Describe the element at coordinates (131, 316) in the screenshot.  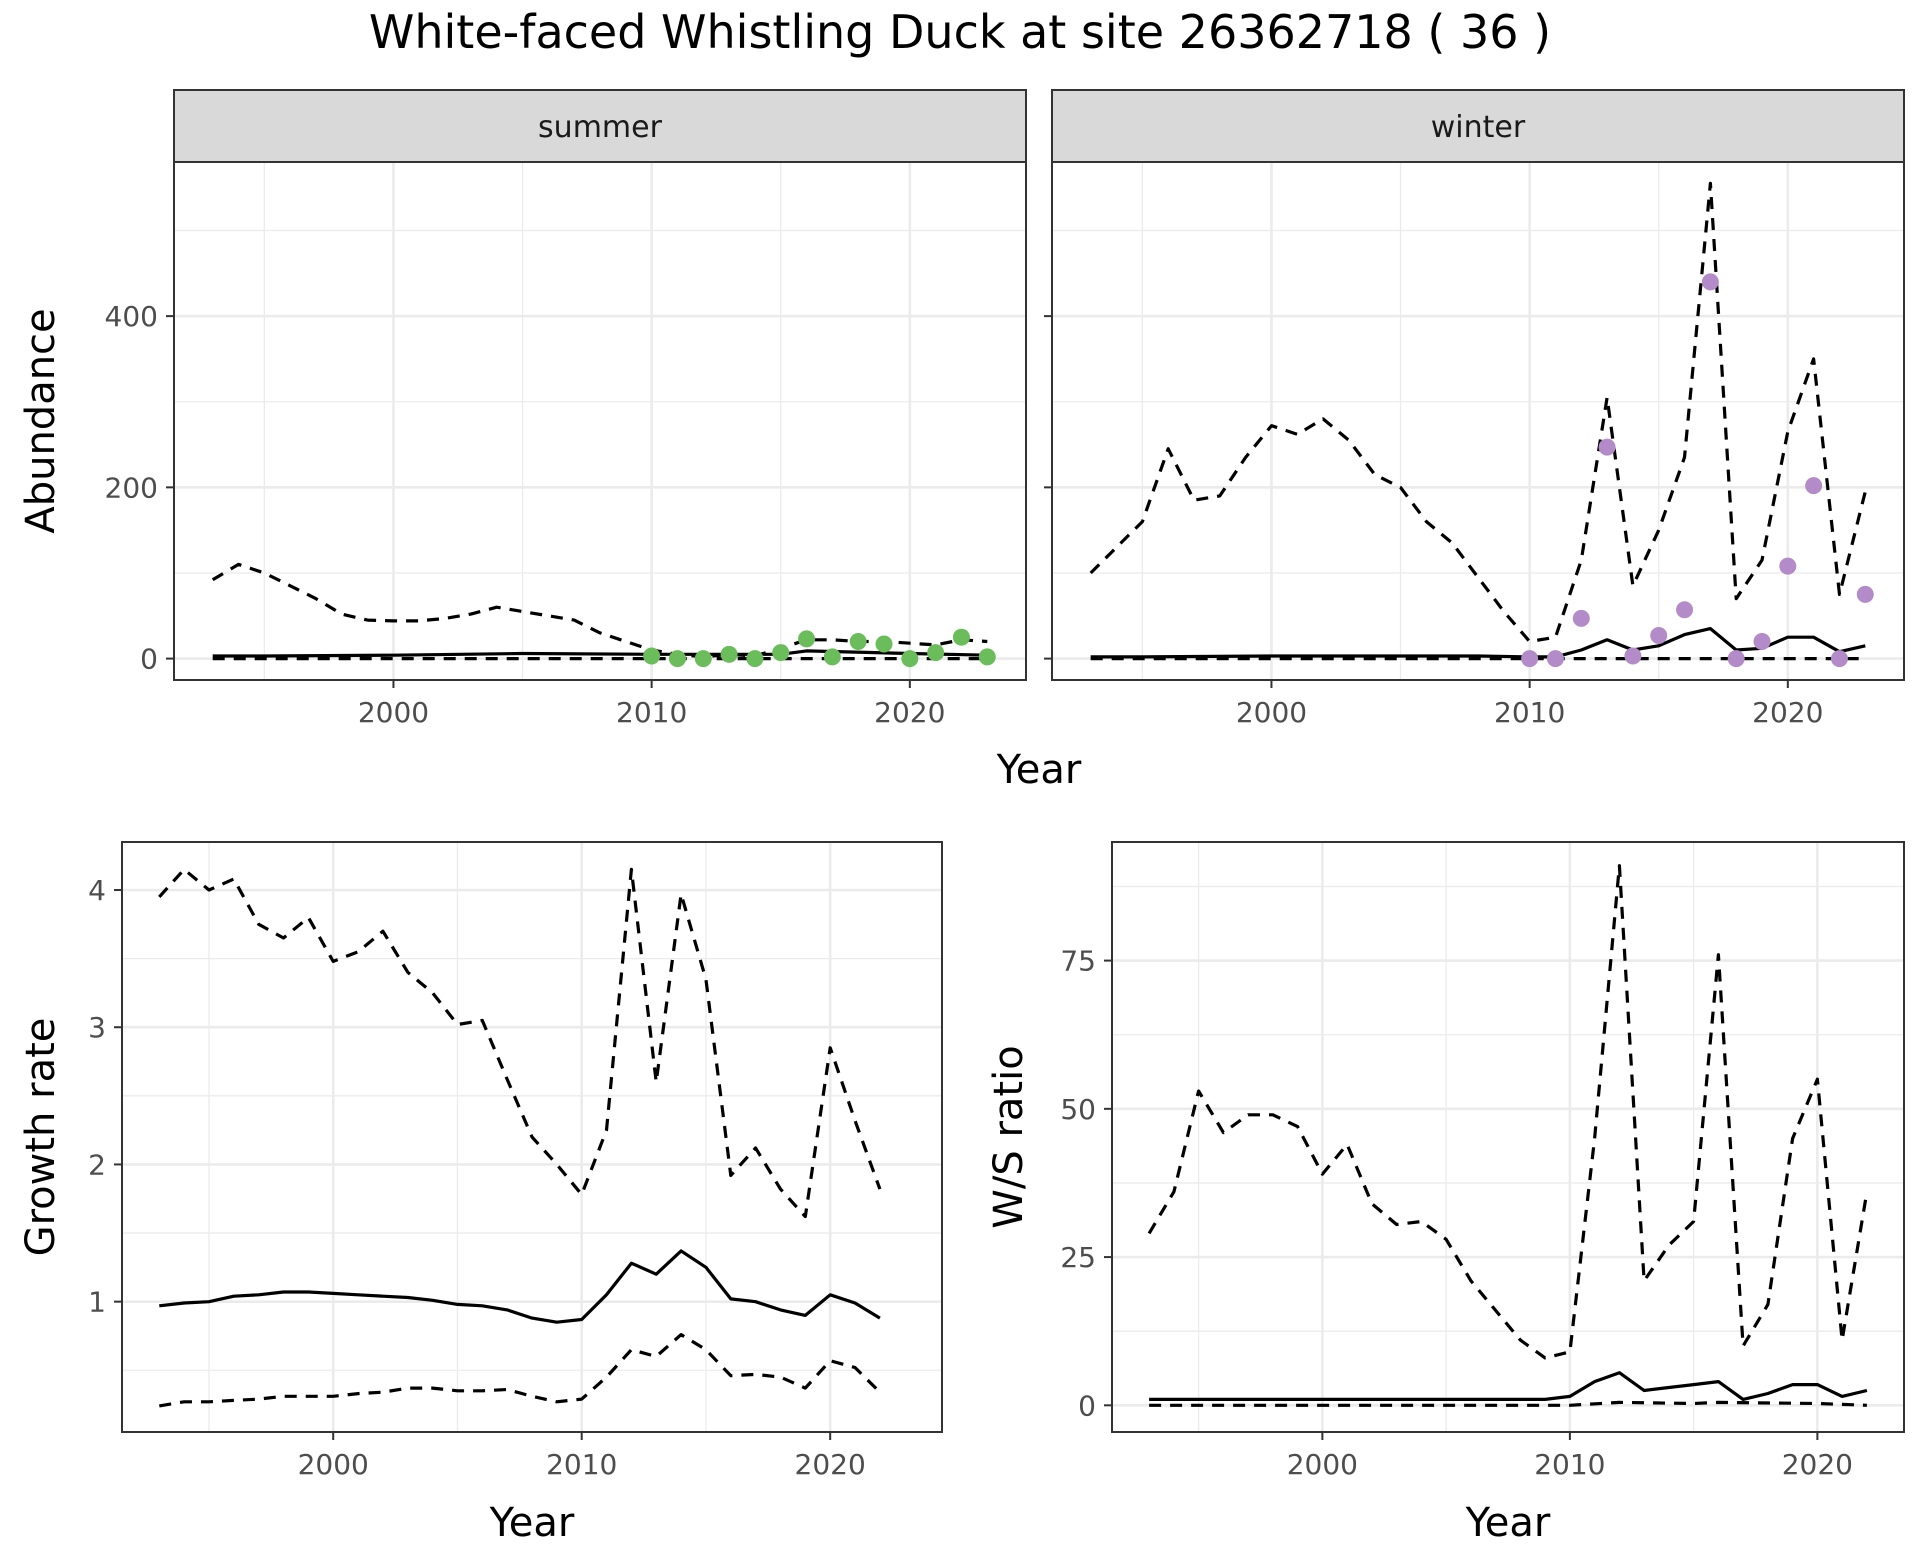
I see `abundance-summer-y-tick-label: 400` at that location.